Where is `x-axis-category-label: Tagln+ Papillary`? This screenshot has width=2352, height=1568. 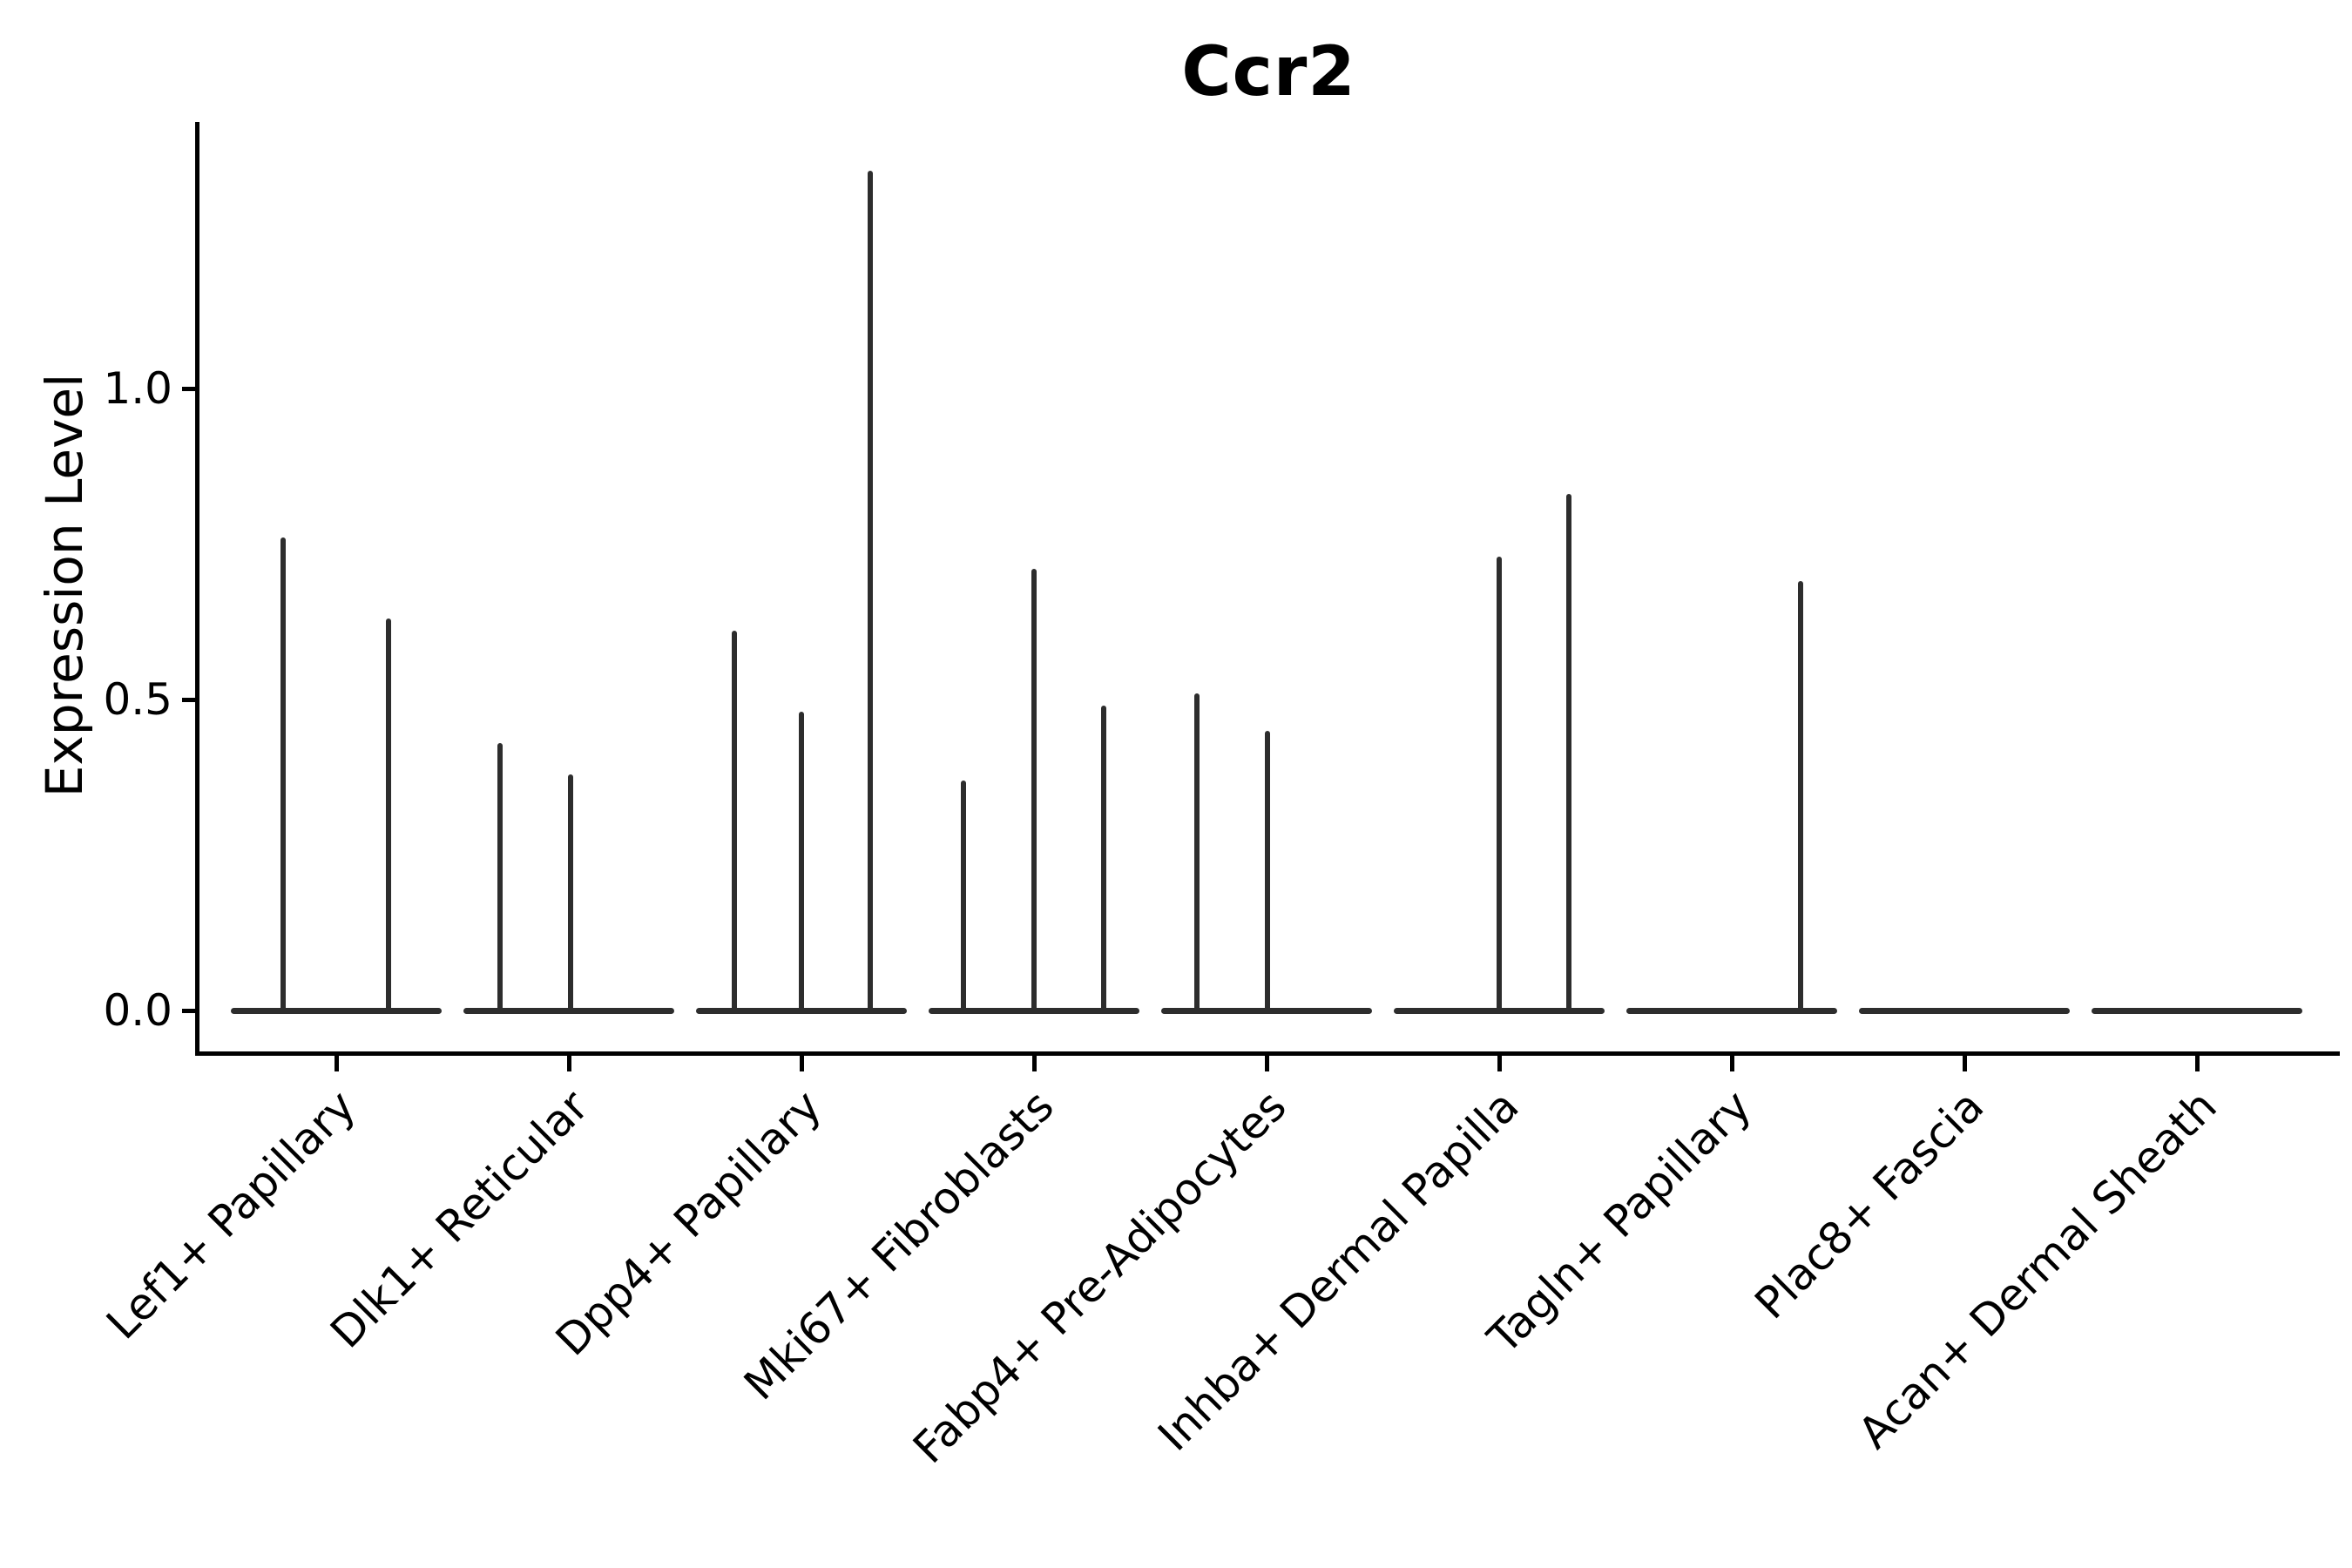
x-axis-category-label: Tagln+ Papillary is located at coordinates (1619, 1221).